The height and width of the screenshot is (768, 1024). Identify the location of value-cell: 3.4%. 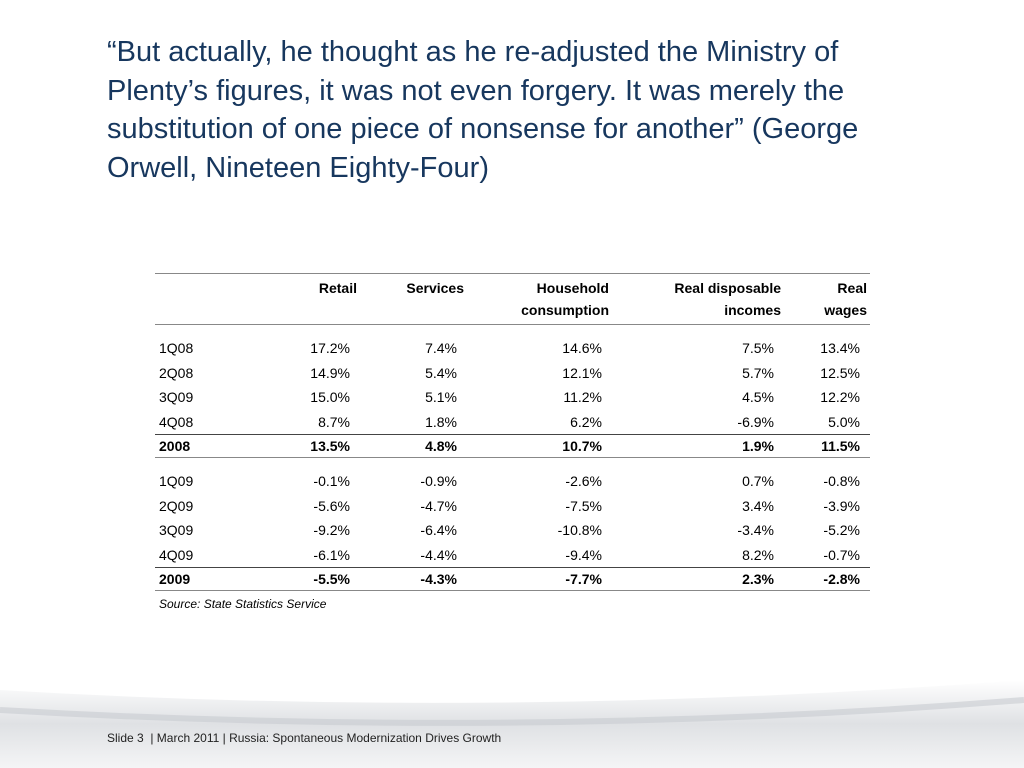
(758, 505).